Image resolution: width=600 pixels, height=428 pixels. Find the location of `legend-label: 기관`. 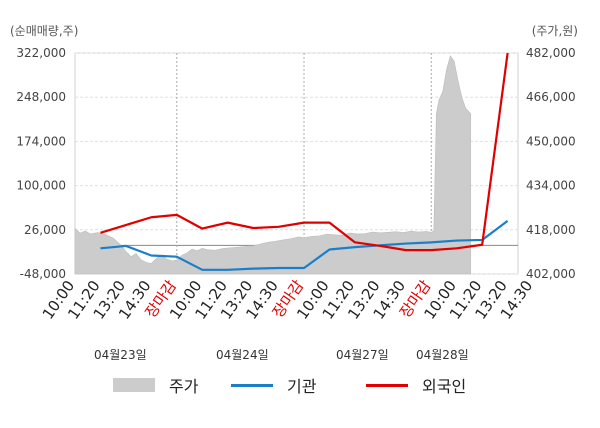

legend-label: 기관 is located at coordinates (302, 386).